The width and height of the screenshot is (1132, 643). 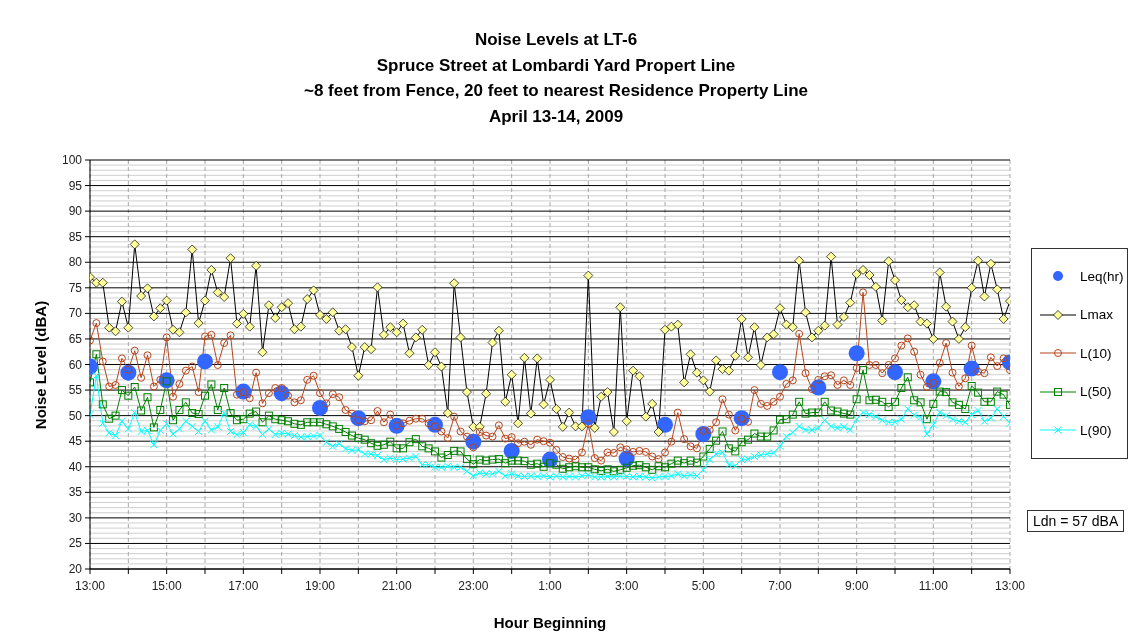 What do you see at coordinates (75, 313) in the screenshot?
I see `y-tick-label: 70` at bounding box center [75, 313].